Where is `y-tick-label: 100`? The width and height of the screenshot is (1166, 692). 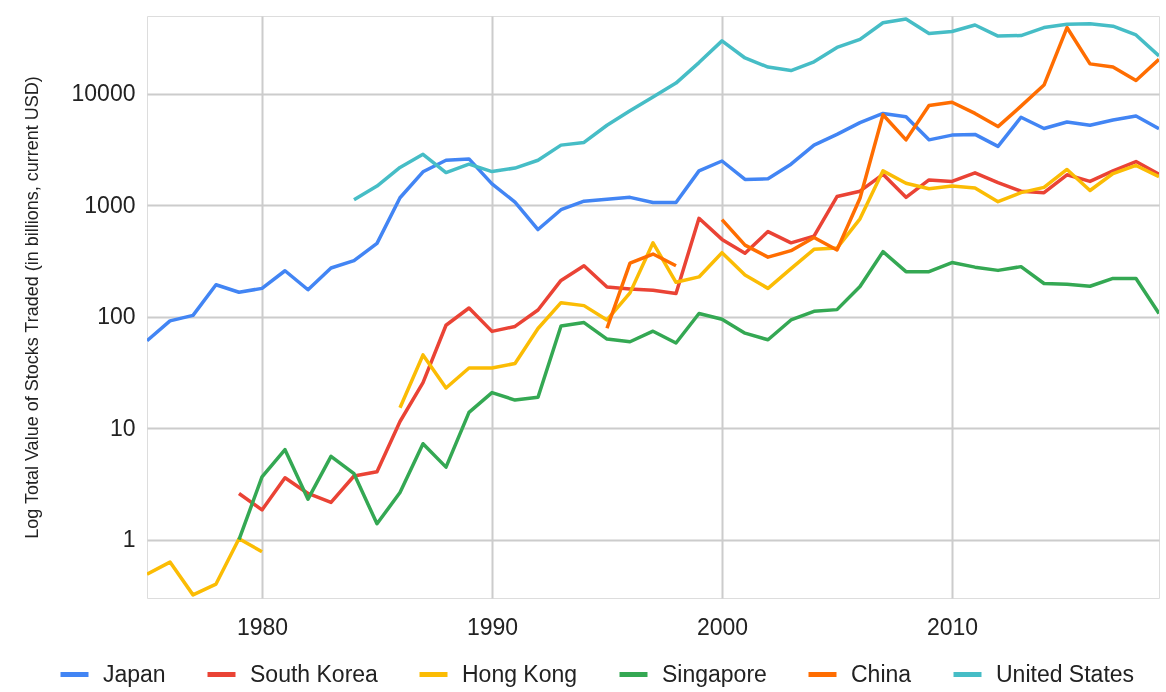 y-tick-label: 100 is located at coordinates (116, 316).